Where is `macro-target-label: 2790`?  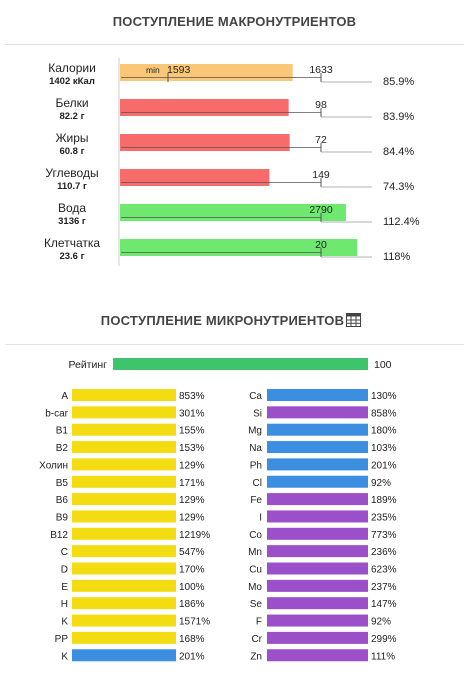 macro-target-label: 2790 is located at coordinates (321, 210).